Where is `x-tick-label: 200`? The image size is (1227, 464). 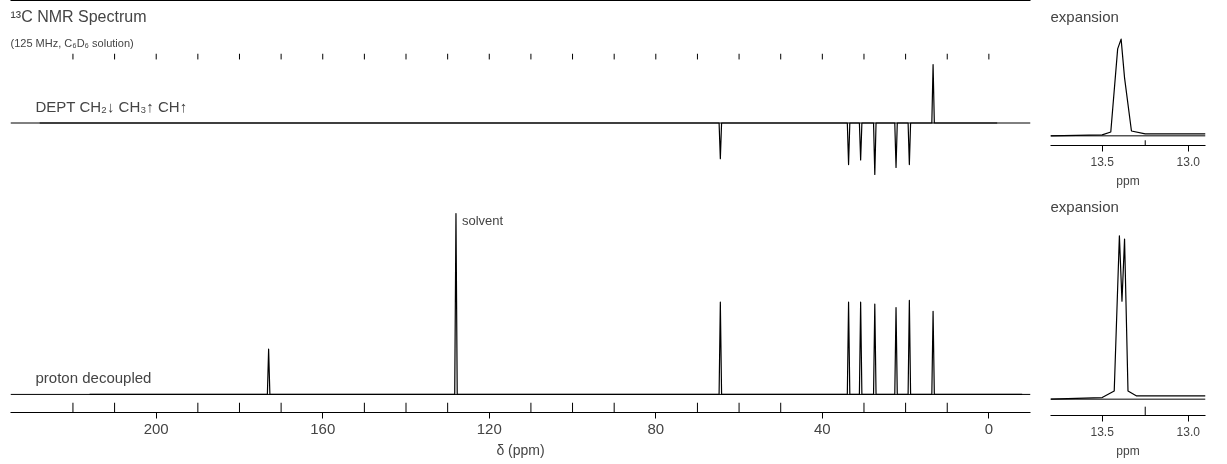 x-tick-label: 200 is located at coordinates (156, 428).